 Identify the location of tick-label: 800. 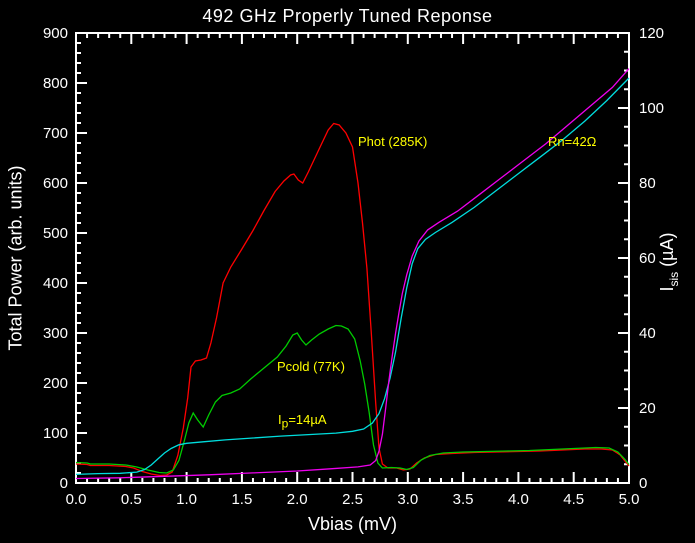
(55, 83).